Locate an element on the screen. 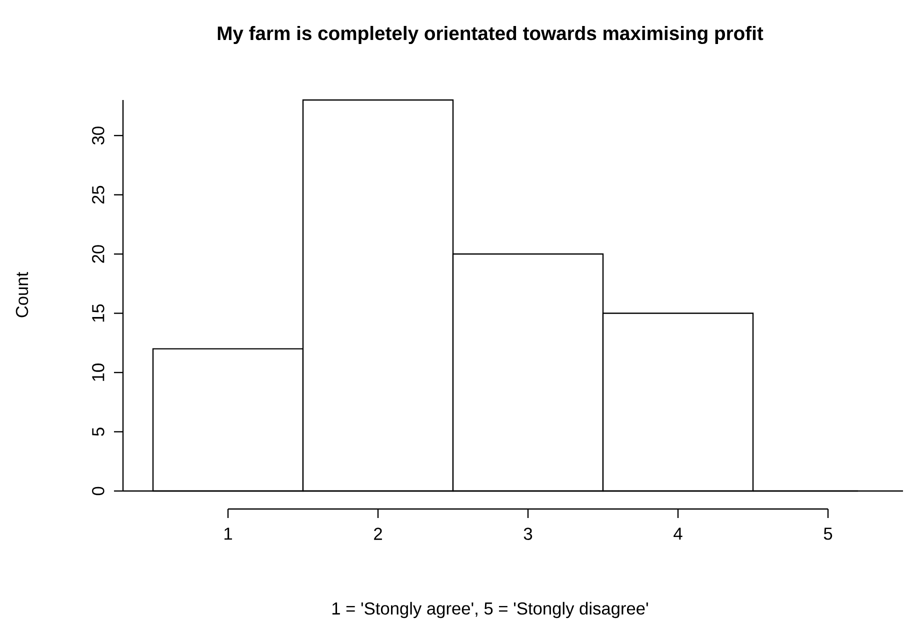  x-axis-title: 1 = 'Stongly agree', 5 = 'Stongly disagree' is located at coordinates (490, 610).